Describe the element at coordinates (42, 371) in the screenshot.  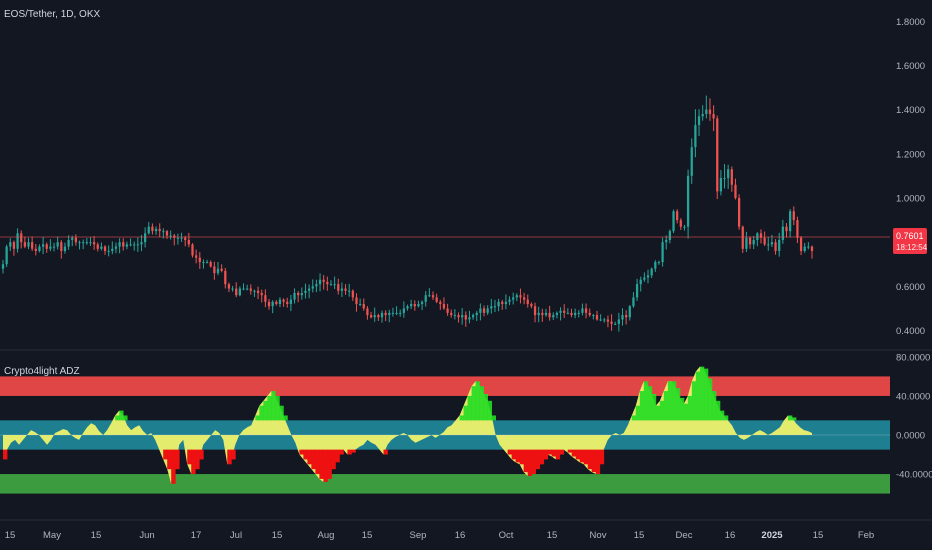
I see `indicator-title: Crypto4light ADZ` at that location.